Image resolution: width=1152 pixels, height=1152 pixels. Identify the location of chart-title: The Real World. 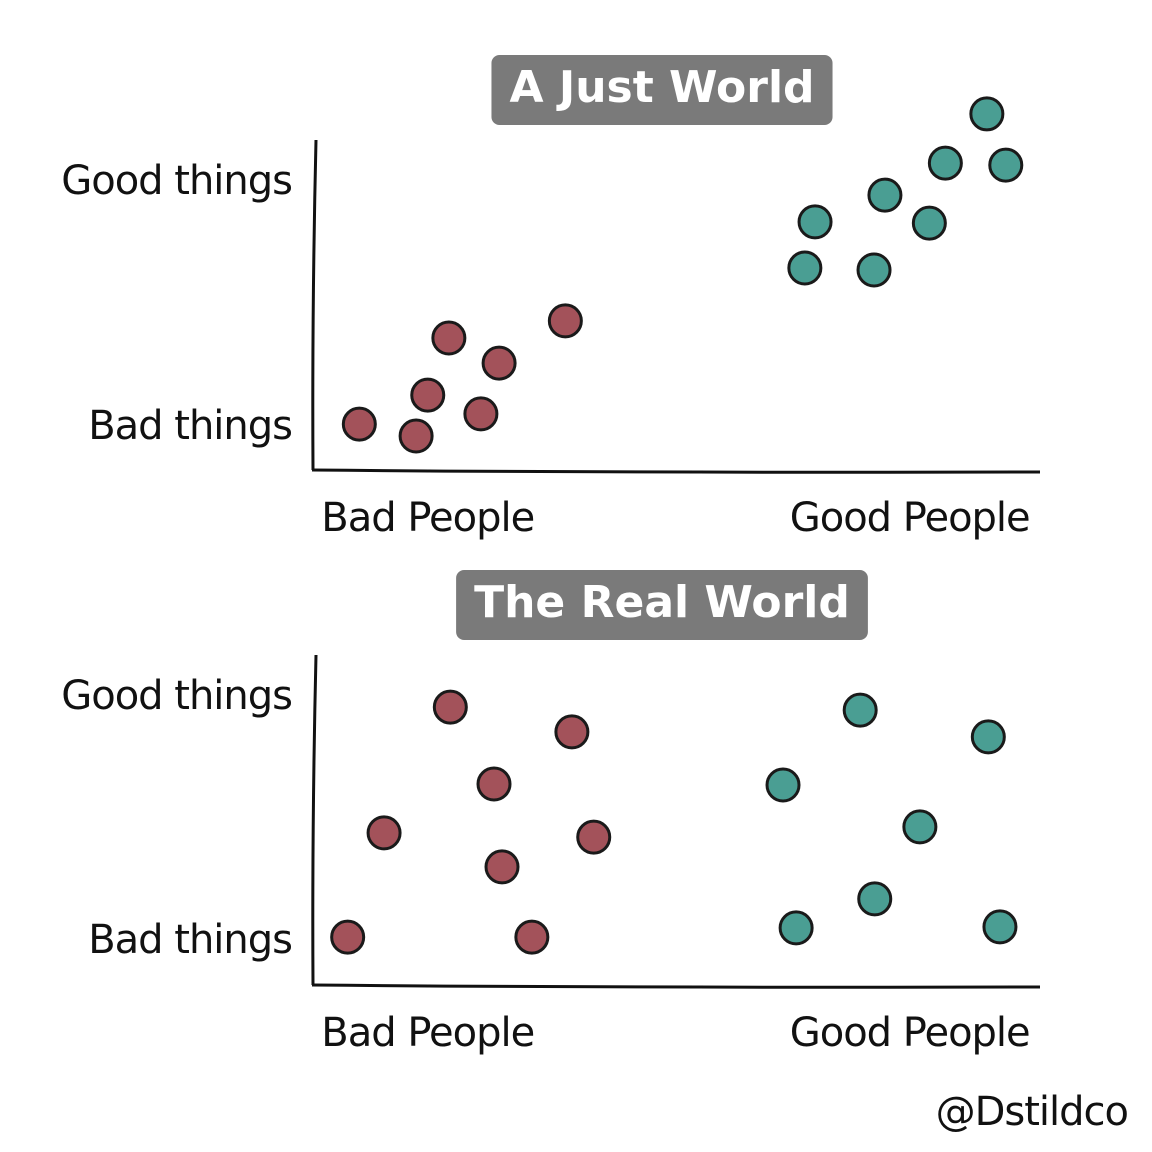
(662, 602).